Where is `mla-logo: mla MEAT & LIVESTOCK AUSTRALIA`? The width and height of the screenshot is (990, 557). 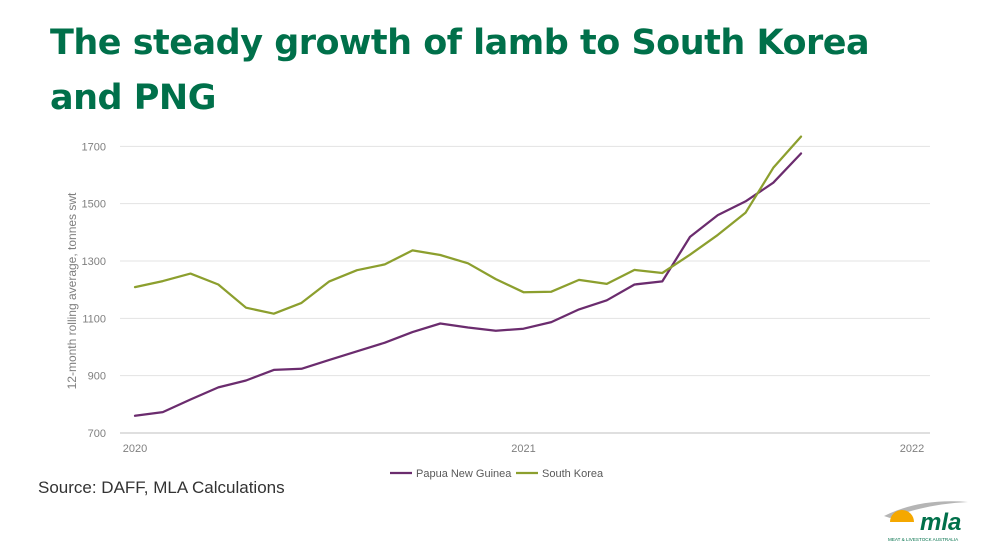 mla-logo: mla MEAT & LIVESTOCK AUSTRALIA is located at coordinates (926, 521).